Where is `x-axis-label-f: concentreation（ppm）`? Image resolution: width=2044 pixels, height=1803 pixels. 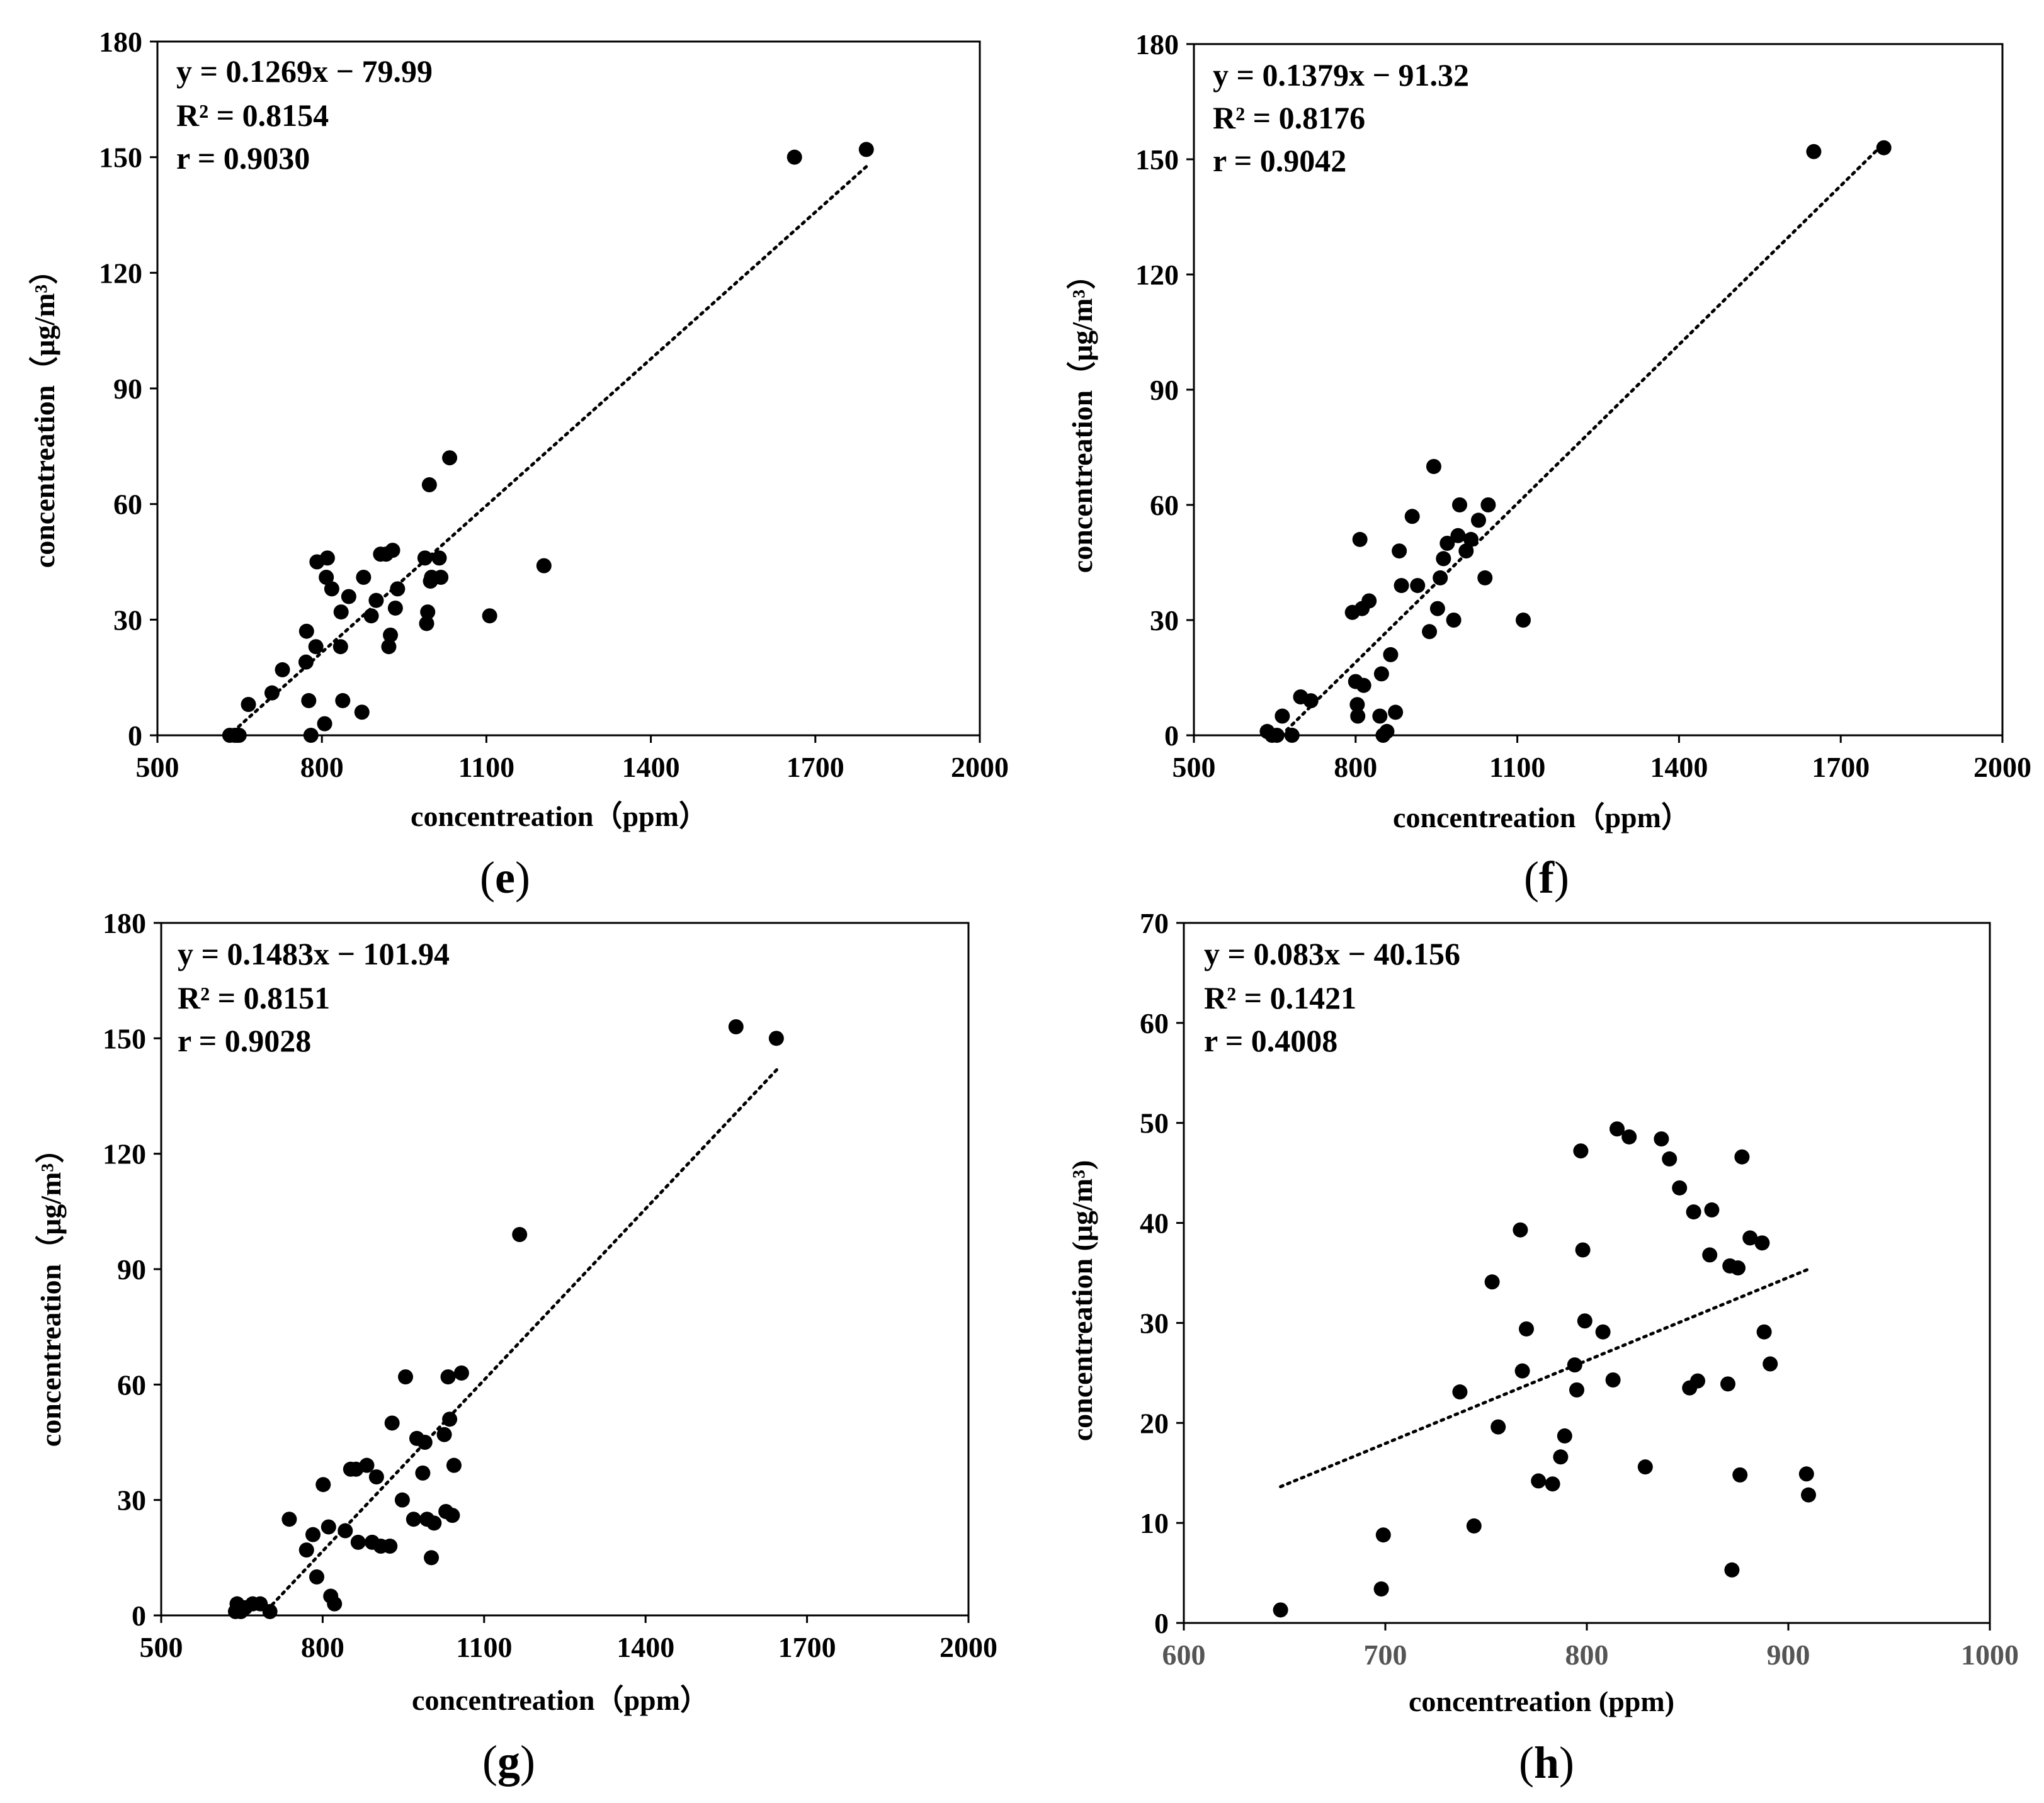
x-axis-label-f: concentreation（ppm） is located at coordinates (1542, 817).